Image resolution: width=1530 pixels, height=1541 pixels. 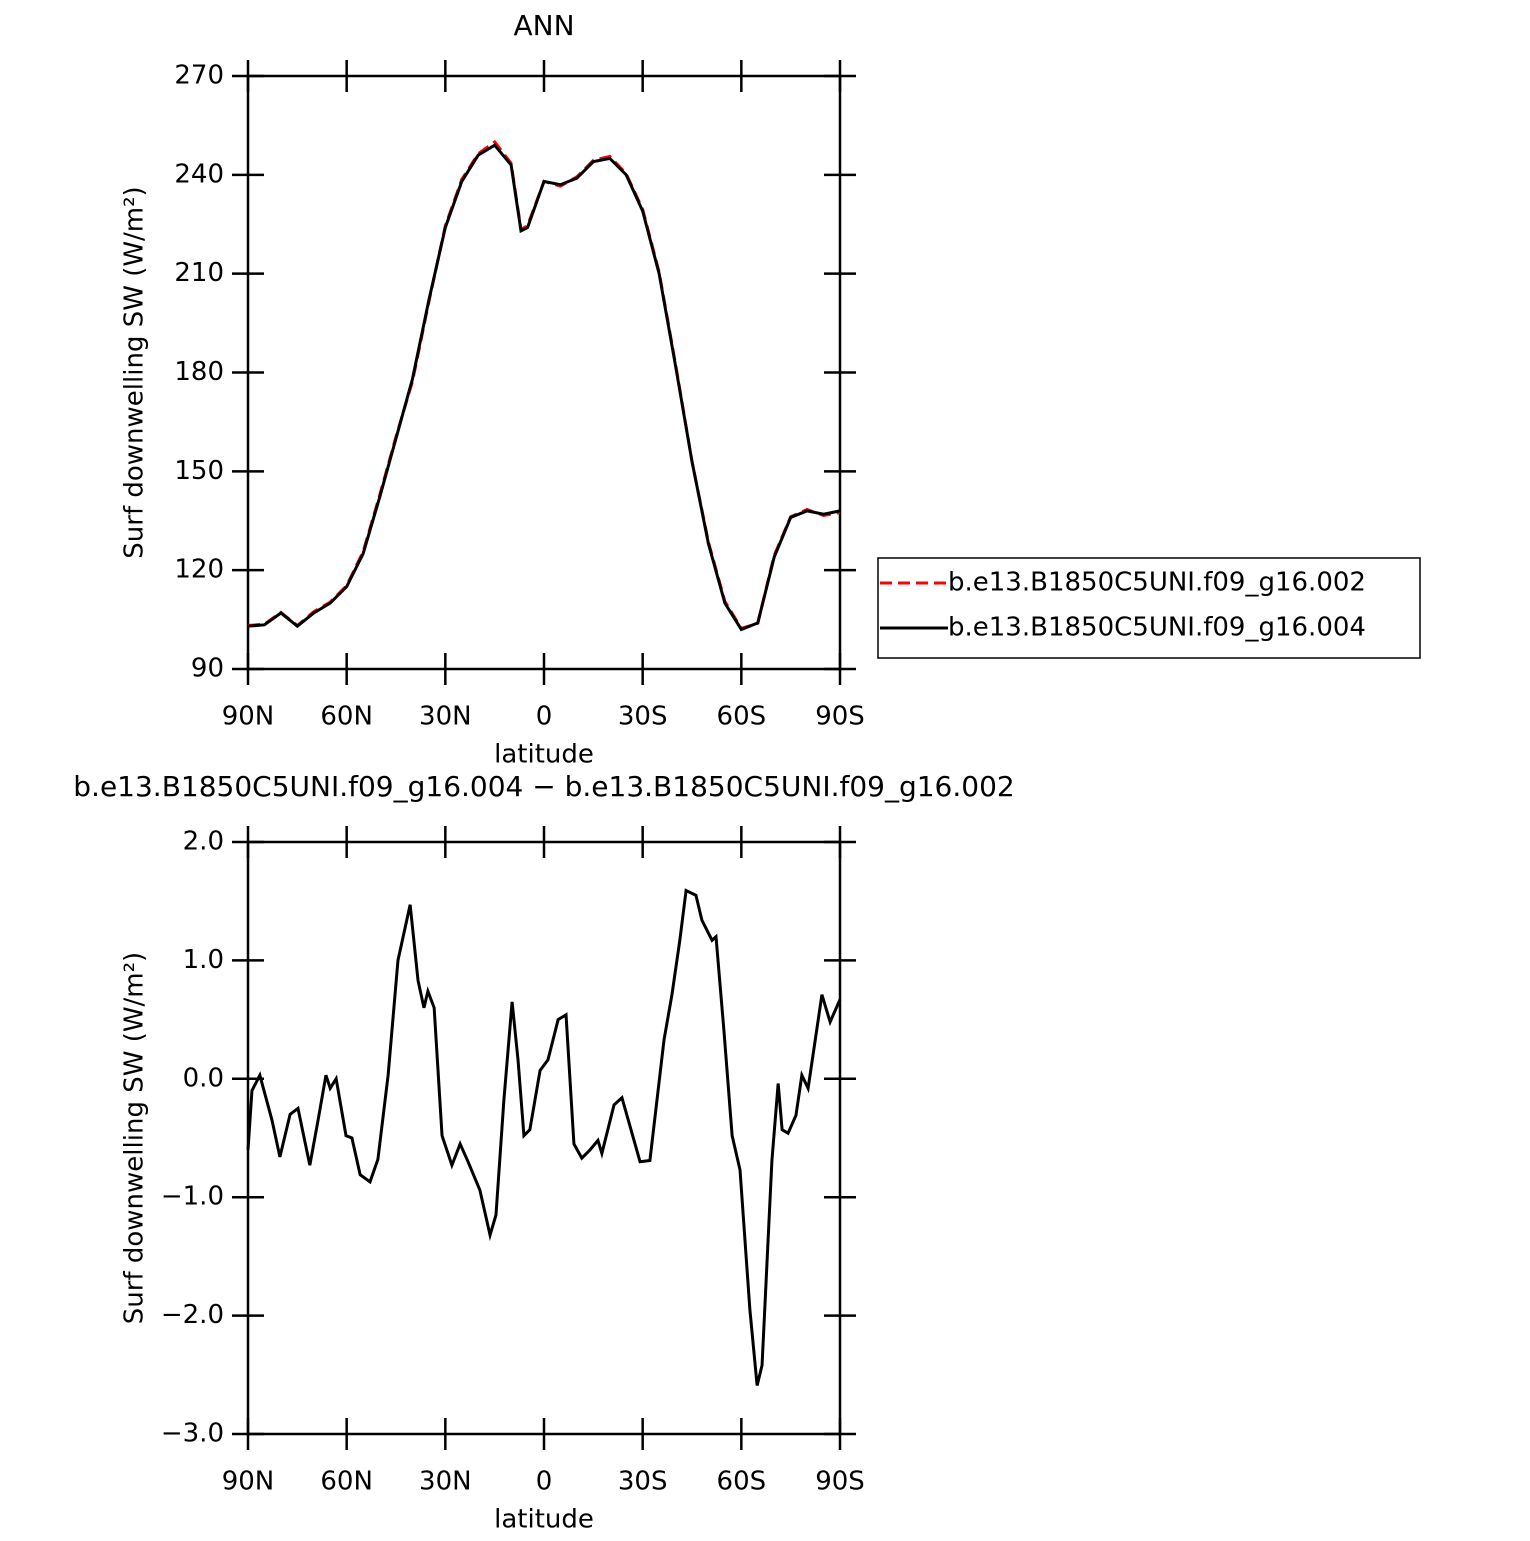 What do you see at coordinates (199, 570) in the screenshot?
I see `y-tick-label: 120` at bounding box center [199, 570].